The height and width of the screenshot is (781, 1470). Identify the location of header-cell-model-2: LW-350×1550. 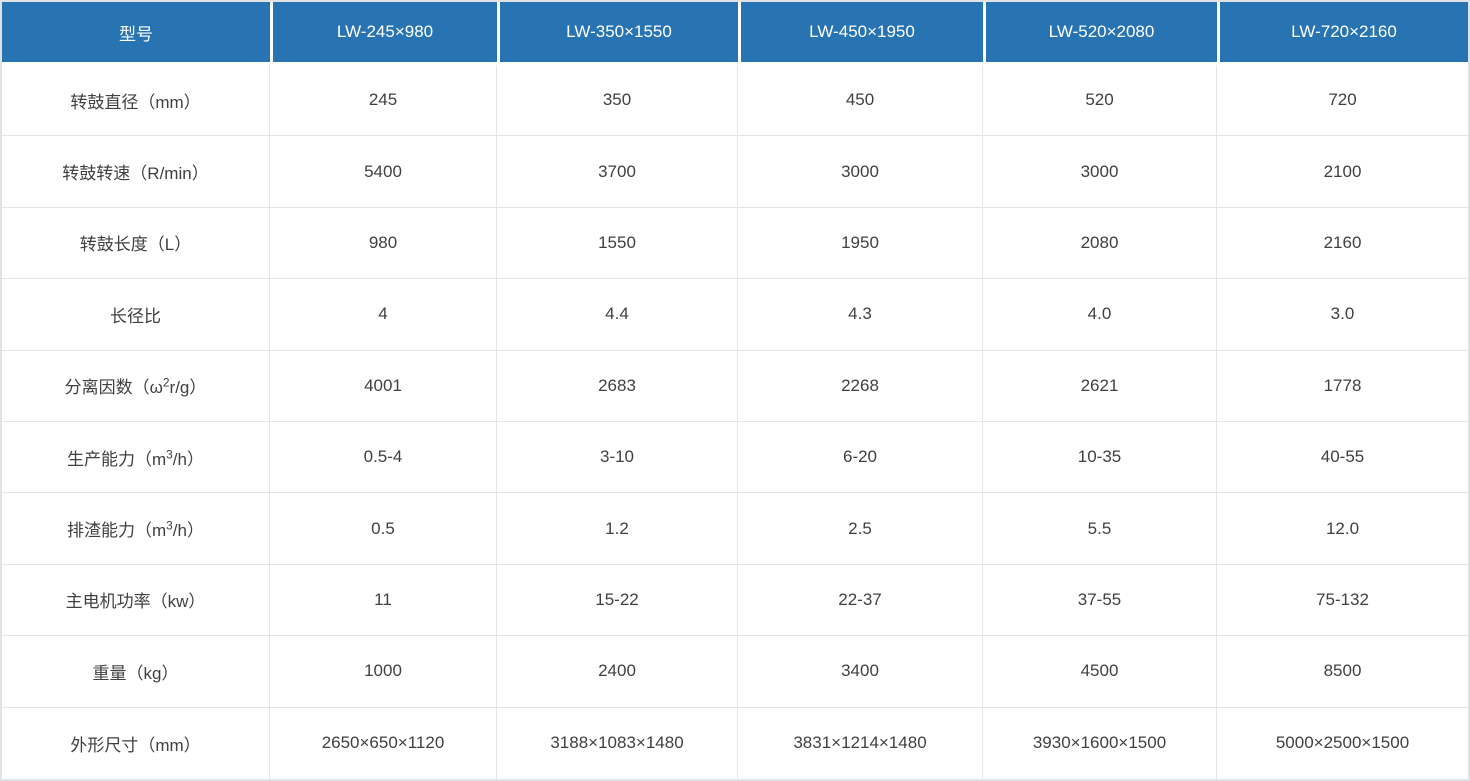
(617, 33).